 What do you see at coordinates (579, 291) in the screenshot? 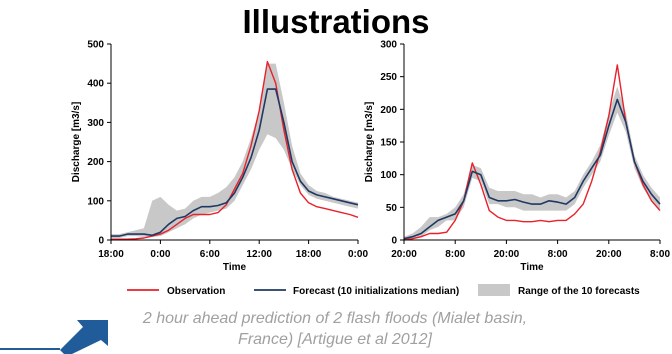
I see `legend-range-label: Range of the 10 forecasts` at bounding box center [579, 291].